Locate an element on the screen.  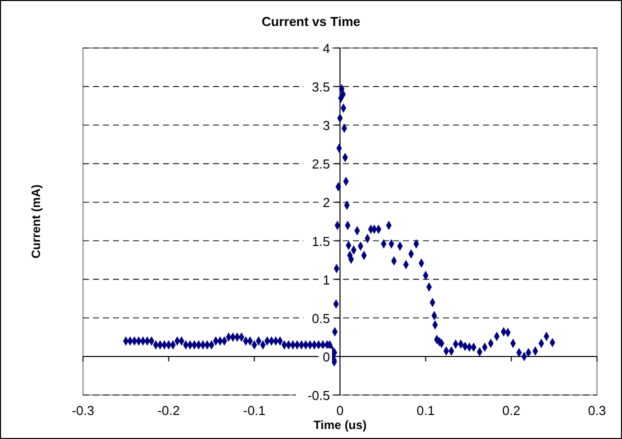
x-tick-label: 0.2 is located at coordinates (511, 410).